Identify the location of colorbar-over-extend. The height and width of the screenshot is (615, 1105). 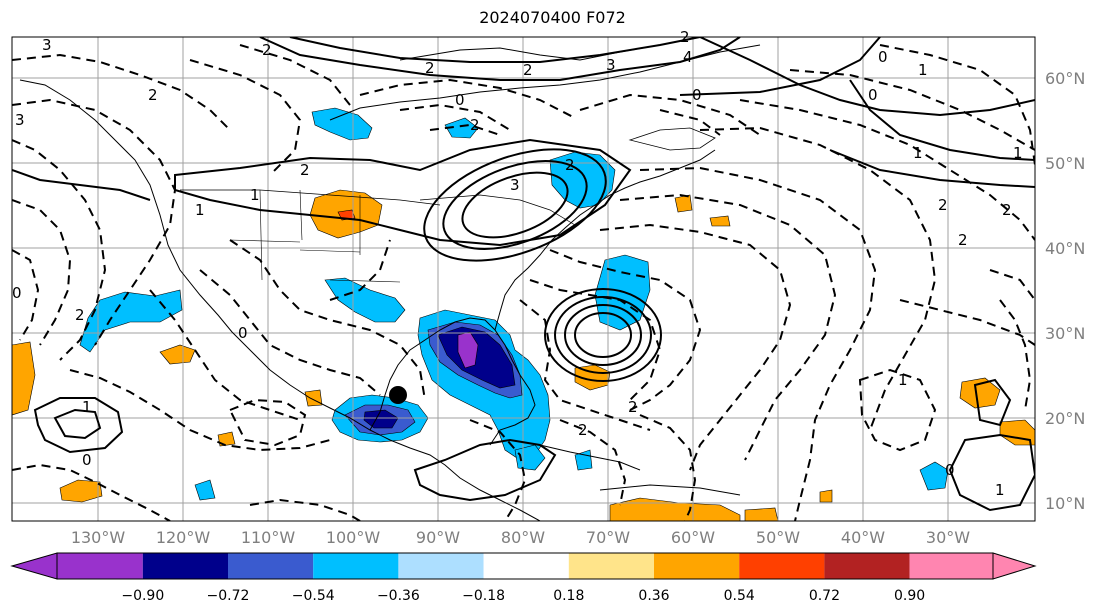
(1014, 566).